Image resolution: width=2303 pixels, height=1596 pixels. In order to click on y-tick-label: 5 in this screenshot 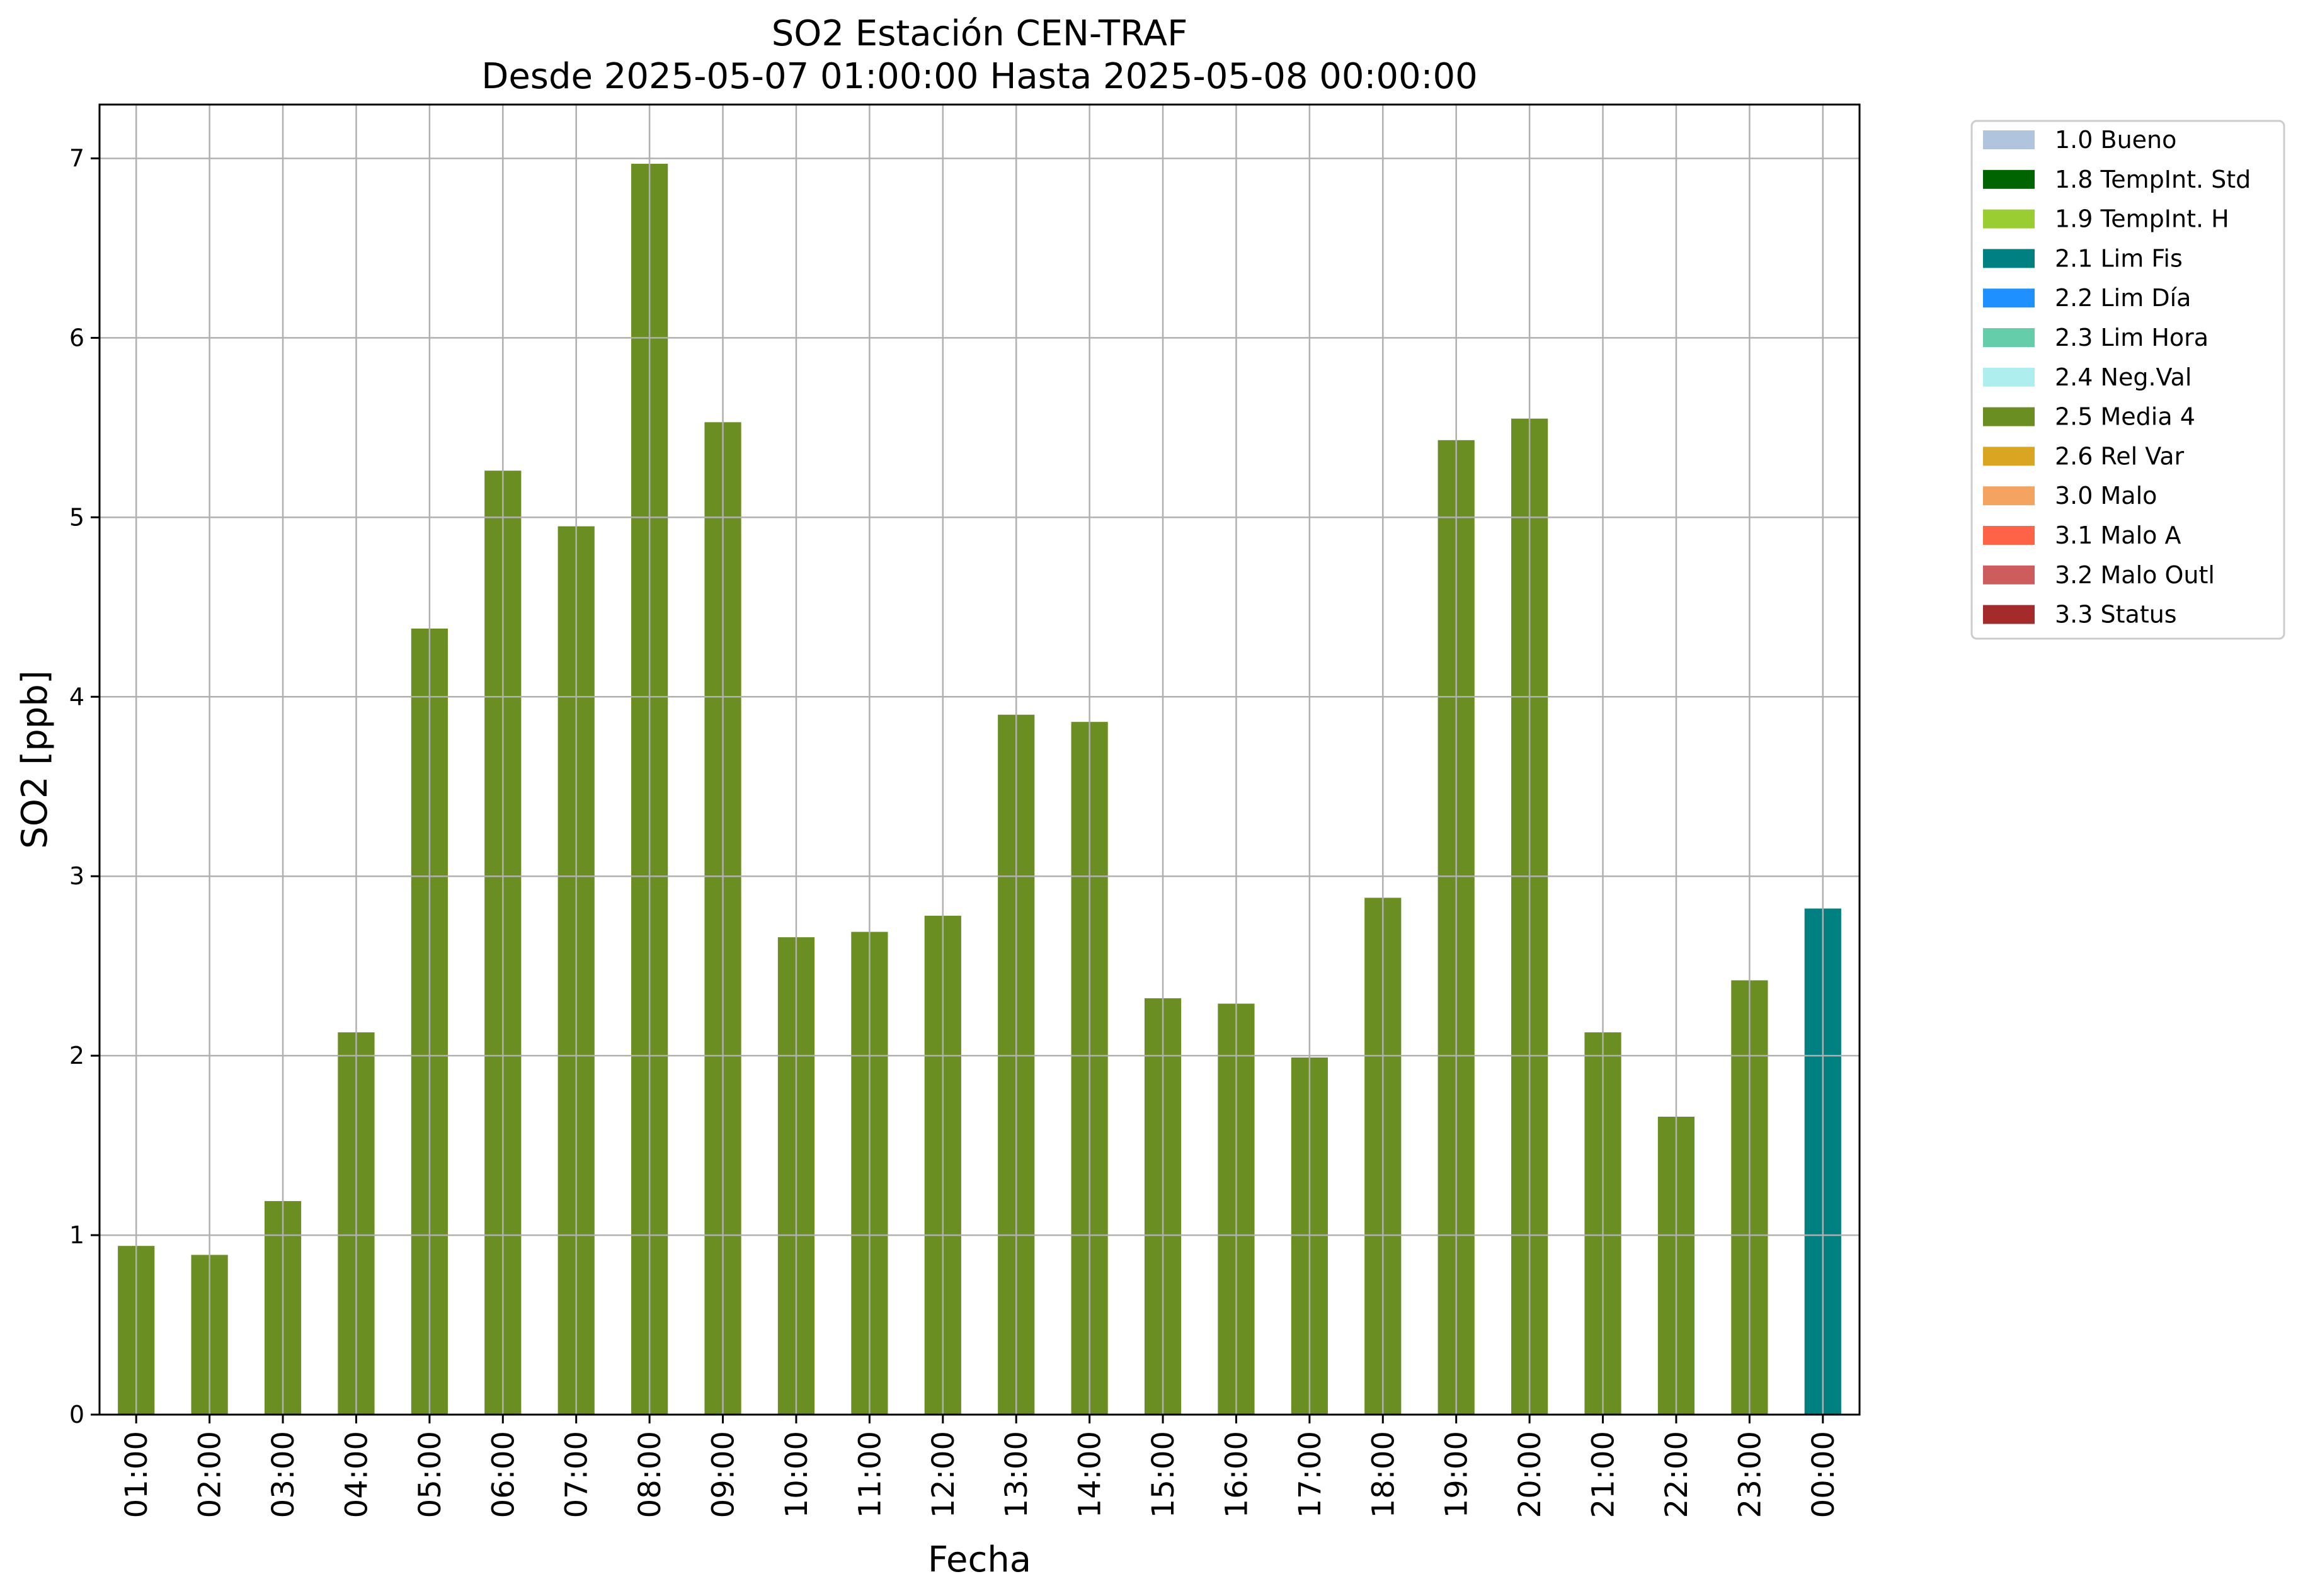, I will do `click(77, 517)`.